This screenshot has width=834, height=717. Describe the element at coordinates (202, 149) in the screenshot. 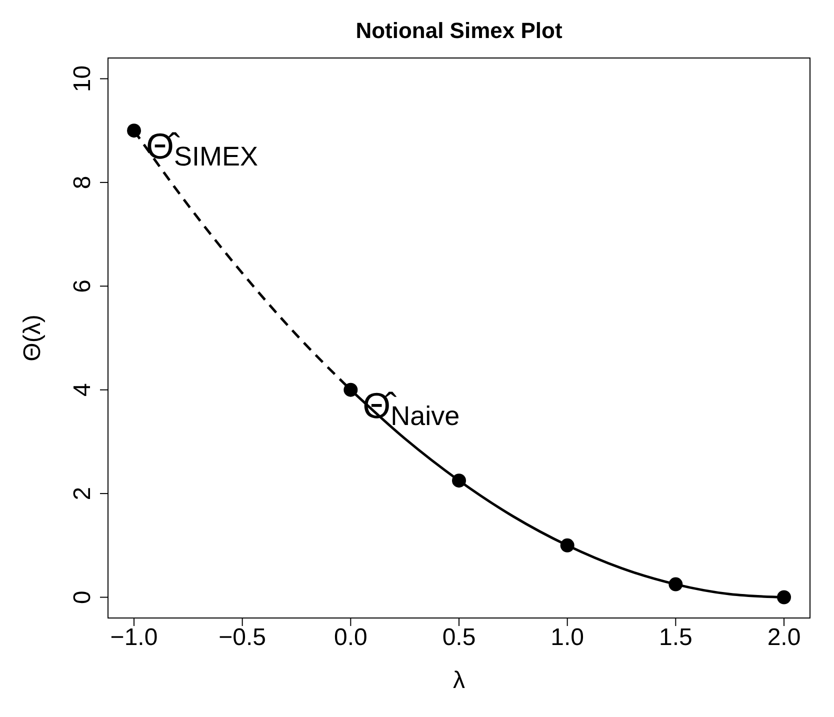

I see `annotation: Θ̂$_{SIMEX}$` at that location.